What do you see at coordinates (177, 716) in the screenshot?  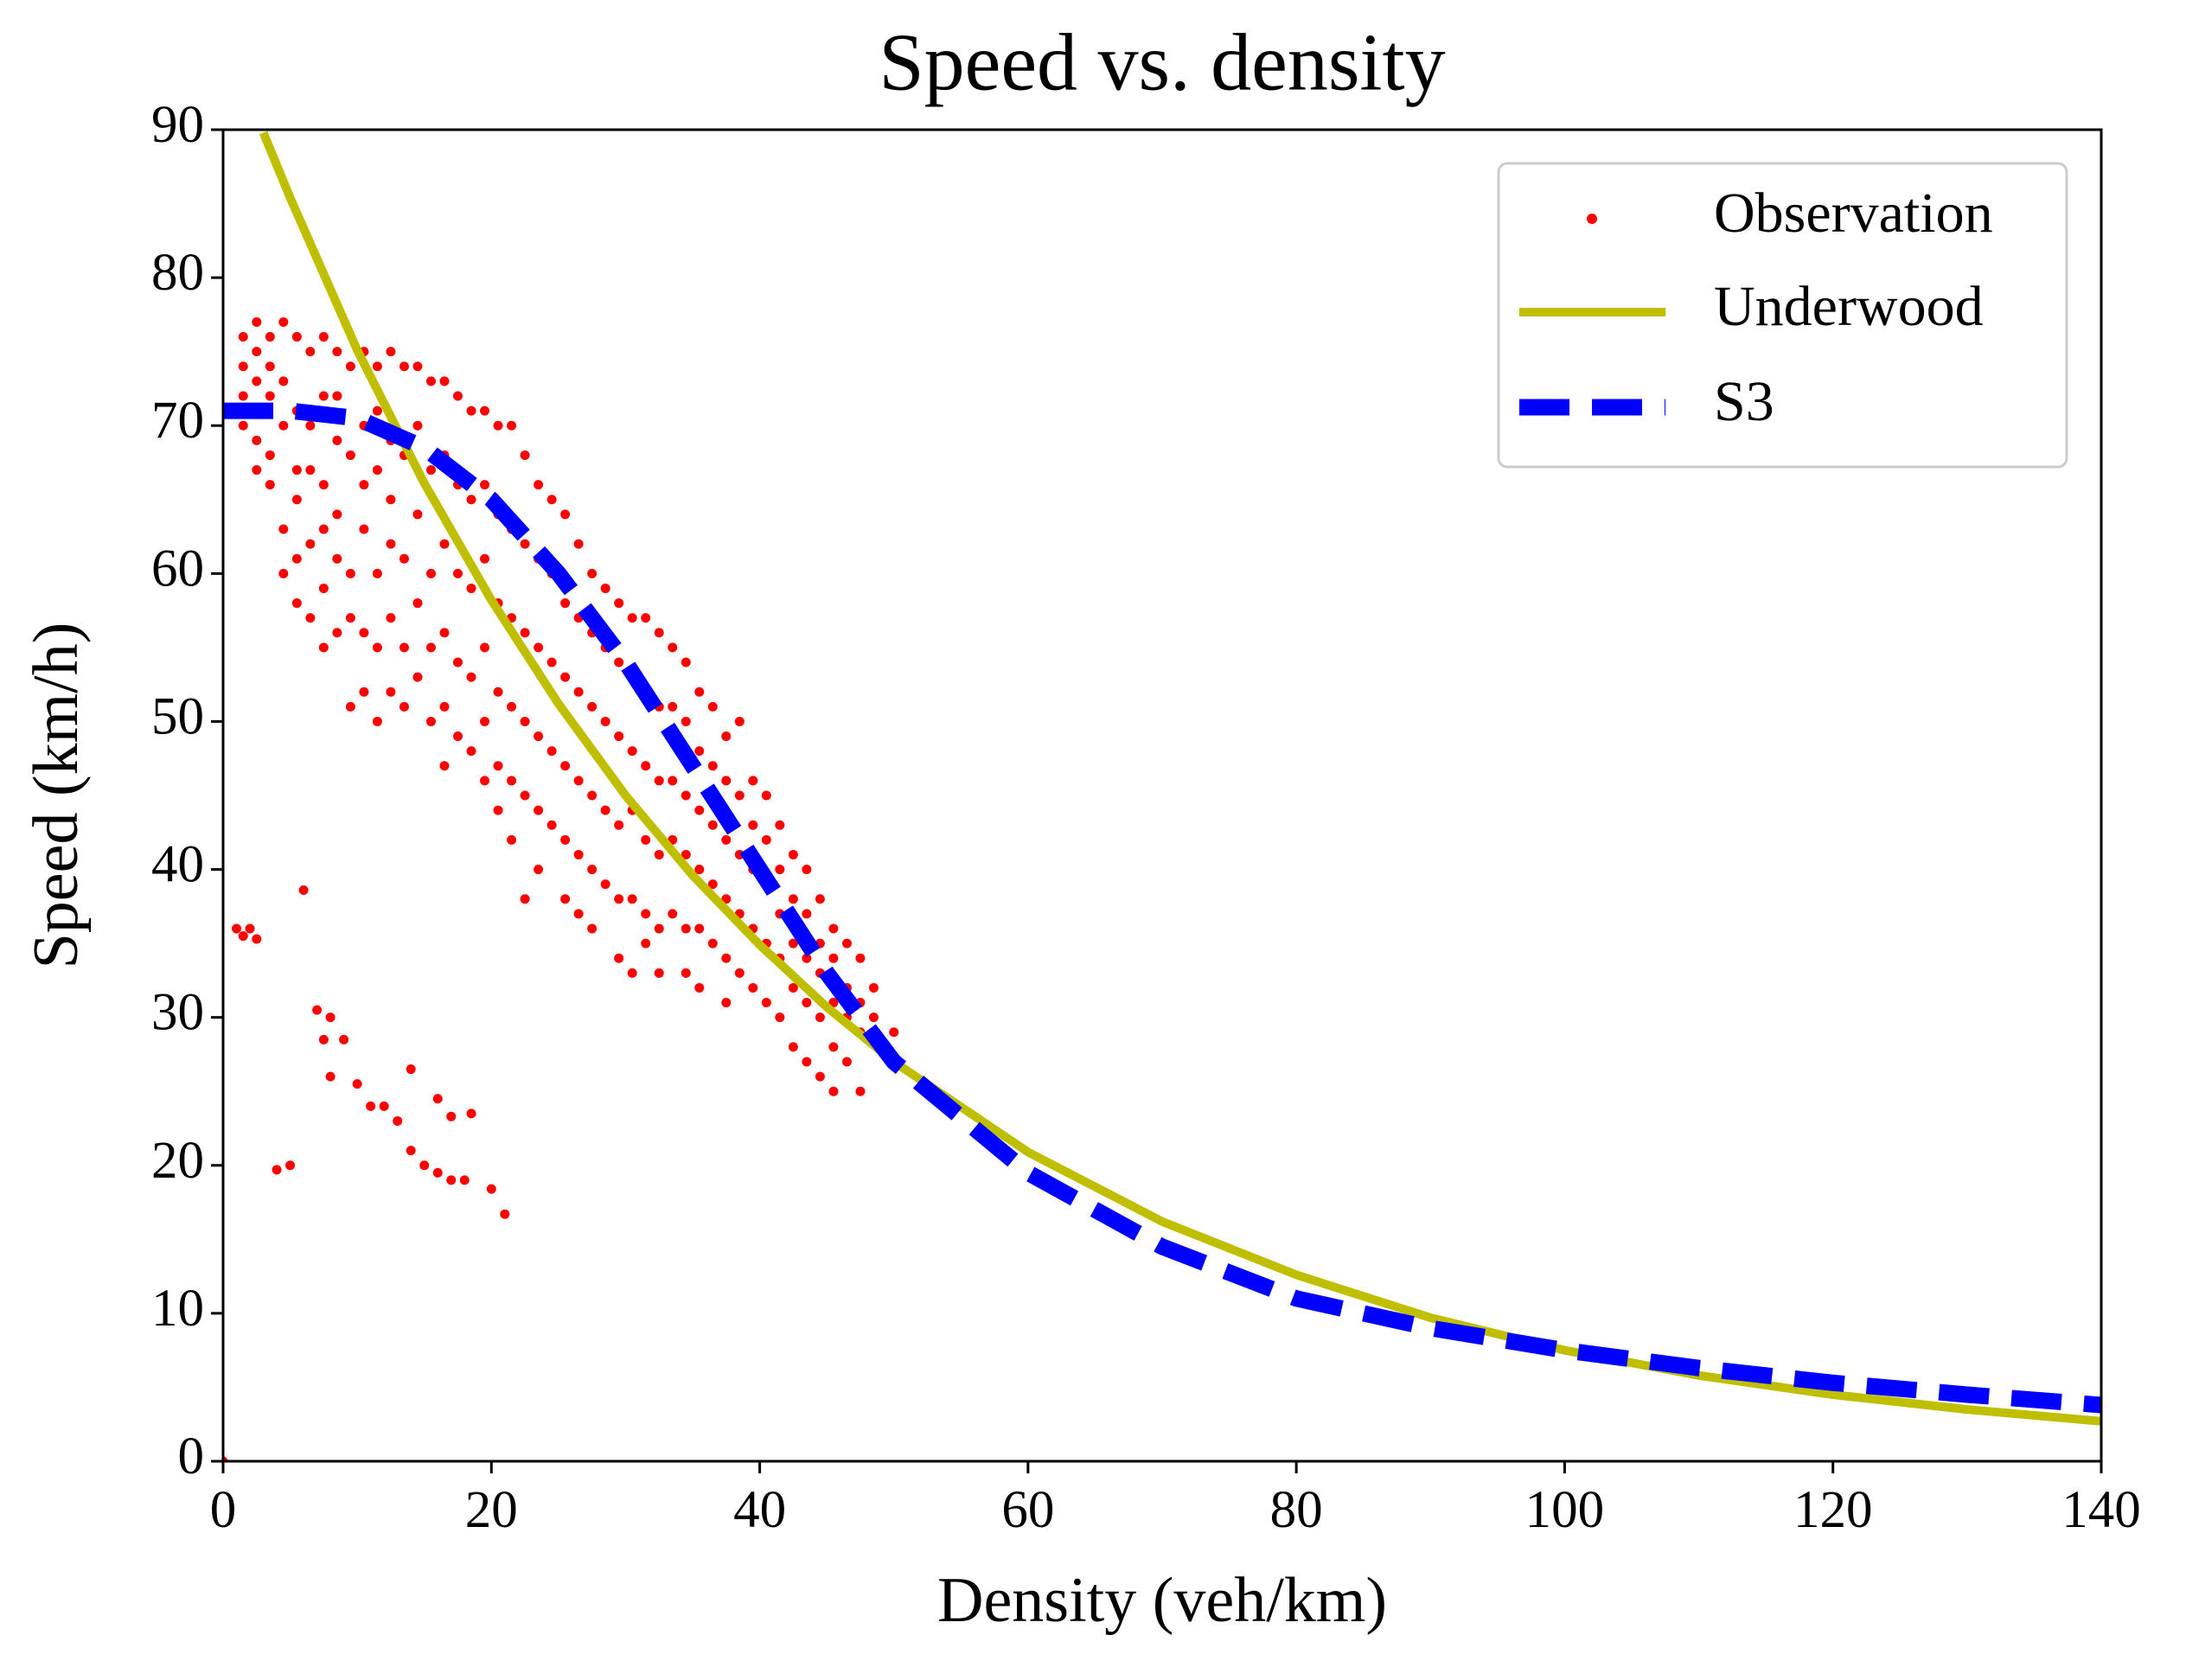 I see `y-tick-label: 50` at bounding box center [177, 716].